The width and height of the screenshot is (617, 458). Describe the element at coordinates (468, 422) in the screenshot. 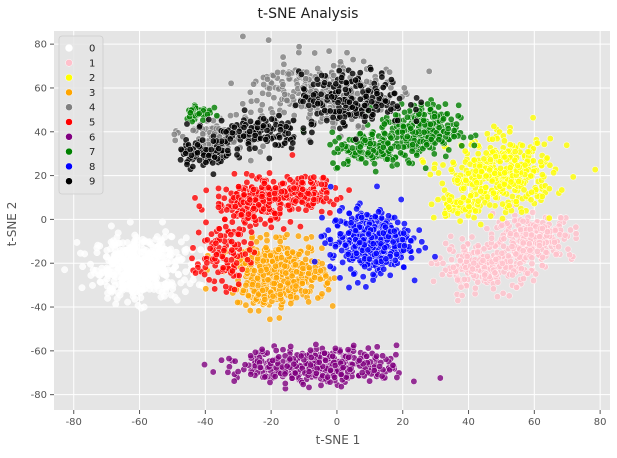

I see `x-tick-label: 40` at that location.